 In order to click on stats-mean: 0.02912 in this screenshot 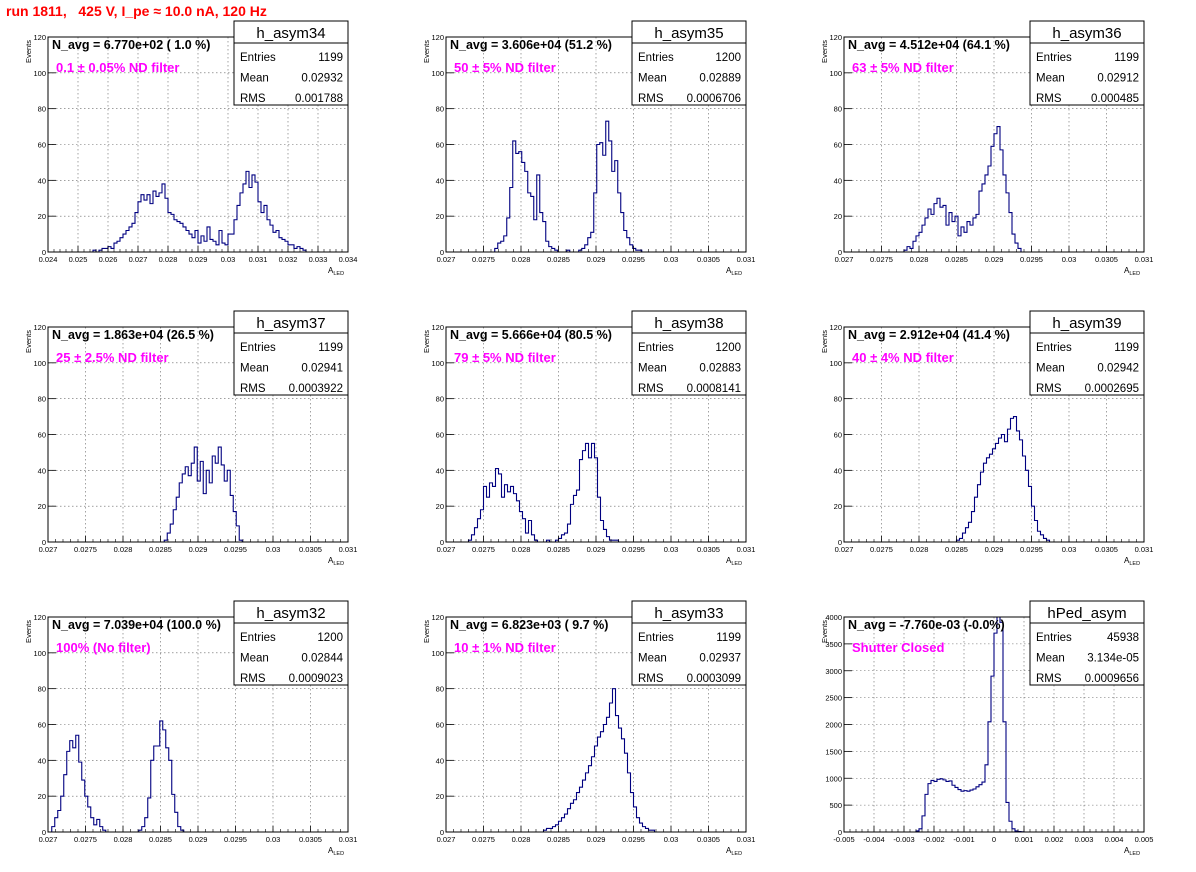, I will do `click(1118, 79)`.